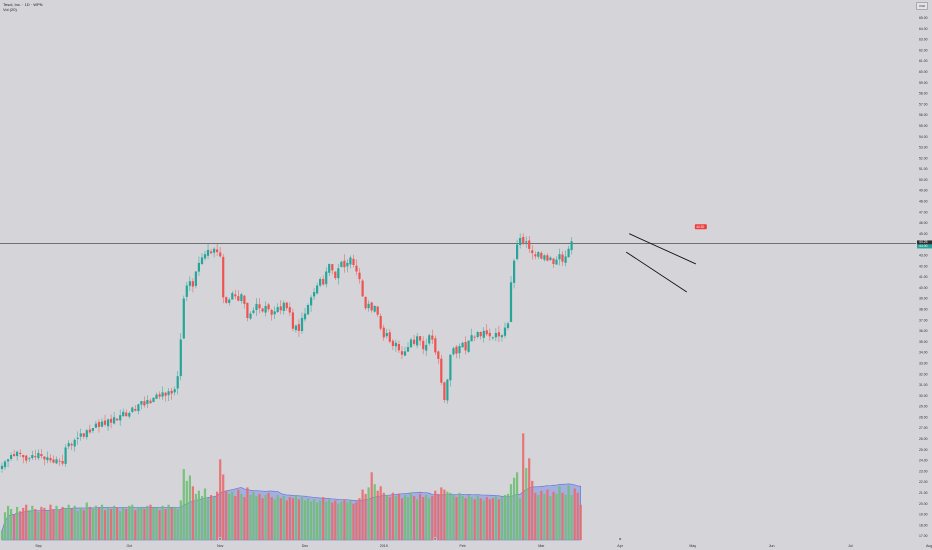  What do you see at coordinates (929, 546) in the screenshot?
I see `time-tick-label: Aug` at bounding box center [929, 546].